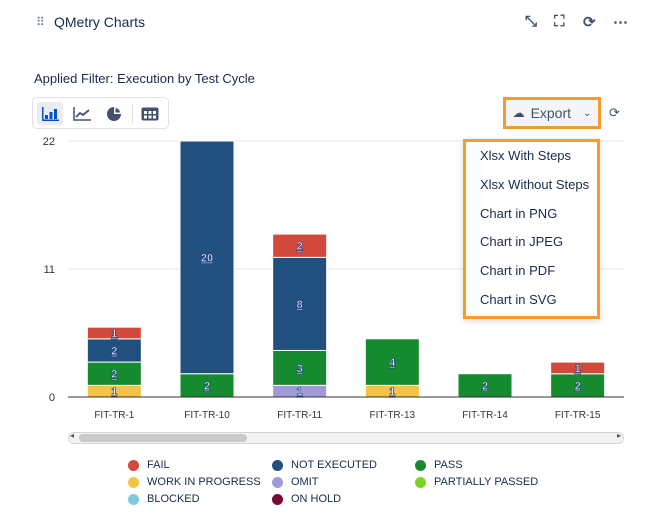 This screenshot has width=649, height=523. Describe the element at coordinates (49, 270) in the screenshot. I see `y-tick-label: 11` at that location.